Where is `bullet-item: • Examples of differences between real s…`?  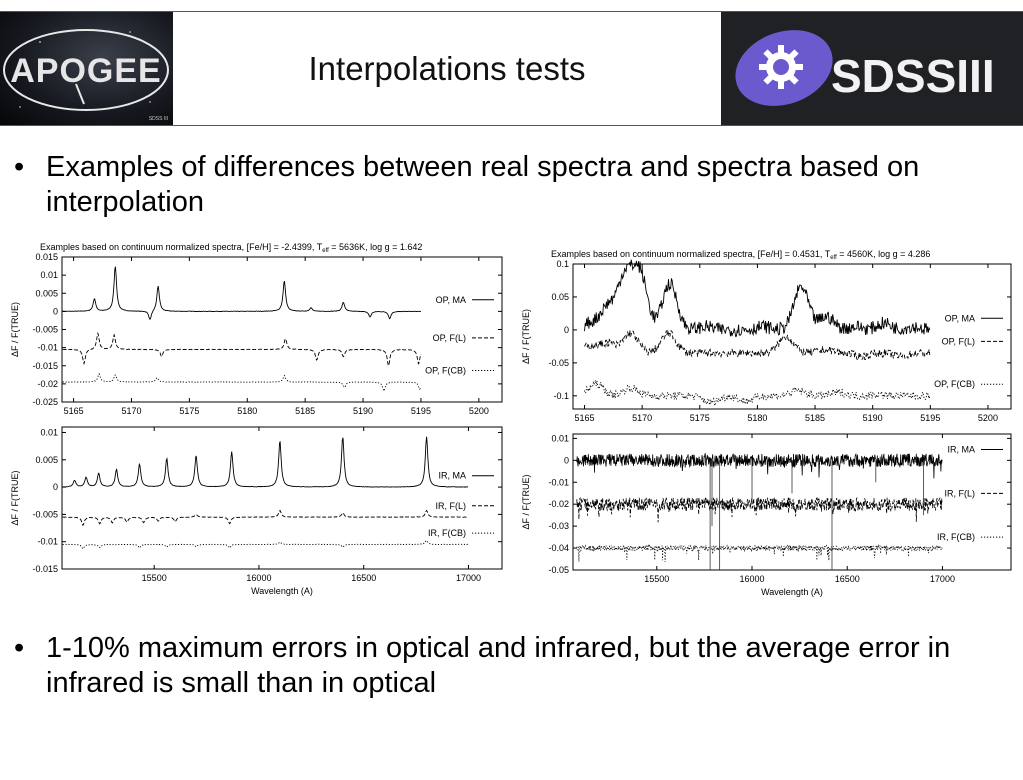 bullet-item: • Examples of differences between real s… is located at coordinates (509, 185).